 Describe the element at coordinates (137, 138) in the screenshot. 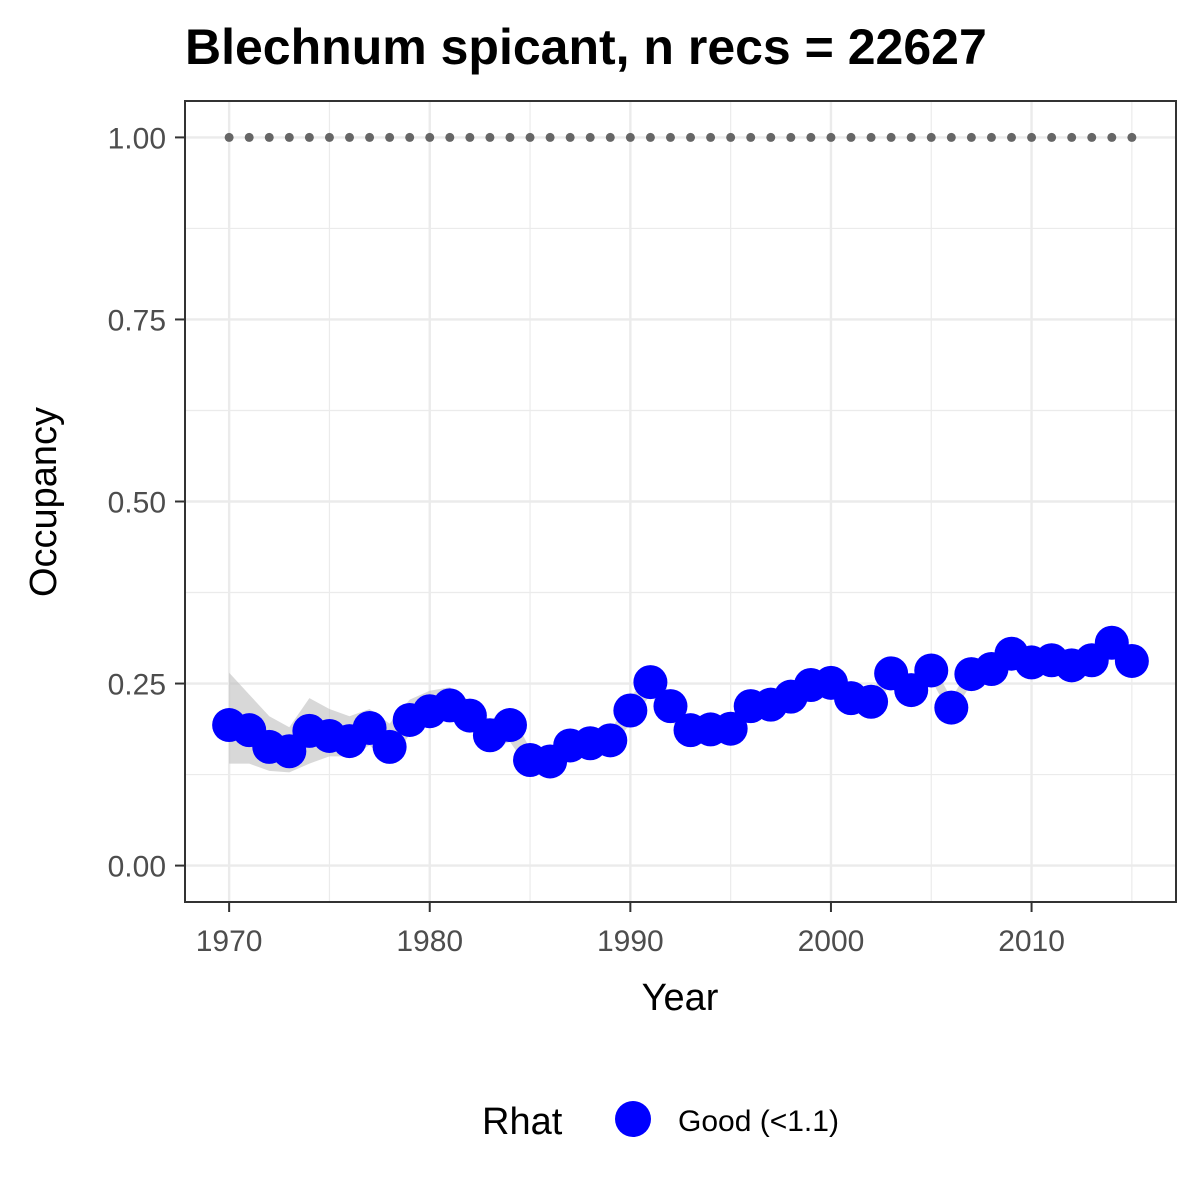

I see `y-tick-label: 1.00` at that location.